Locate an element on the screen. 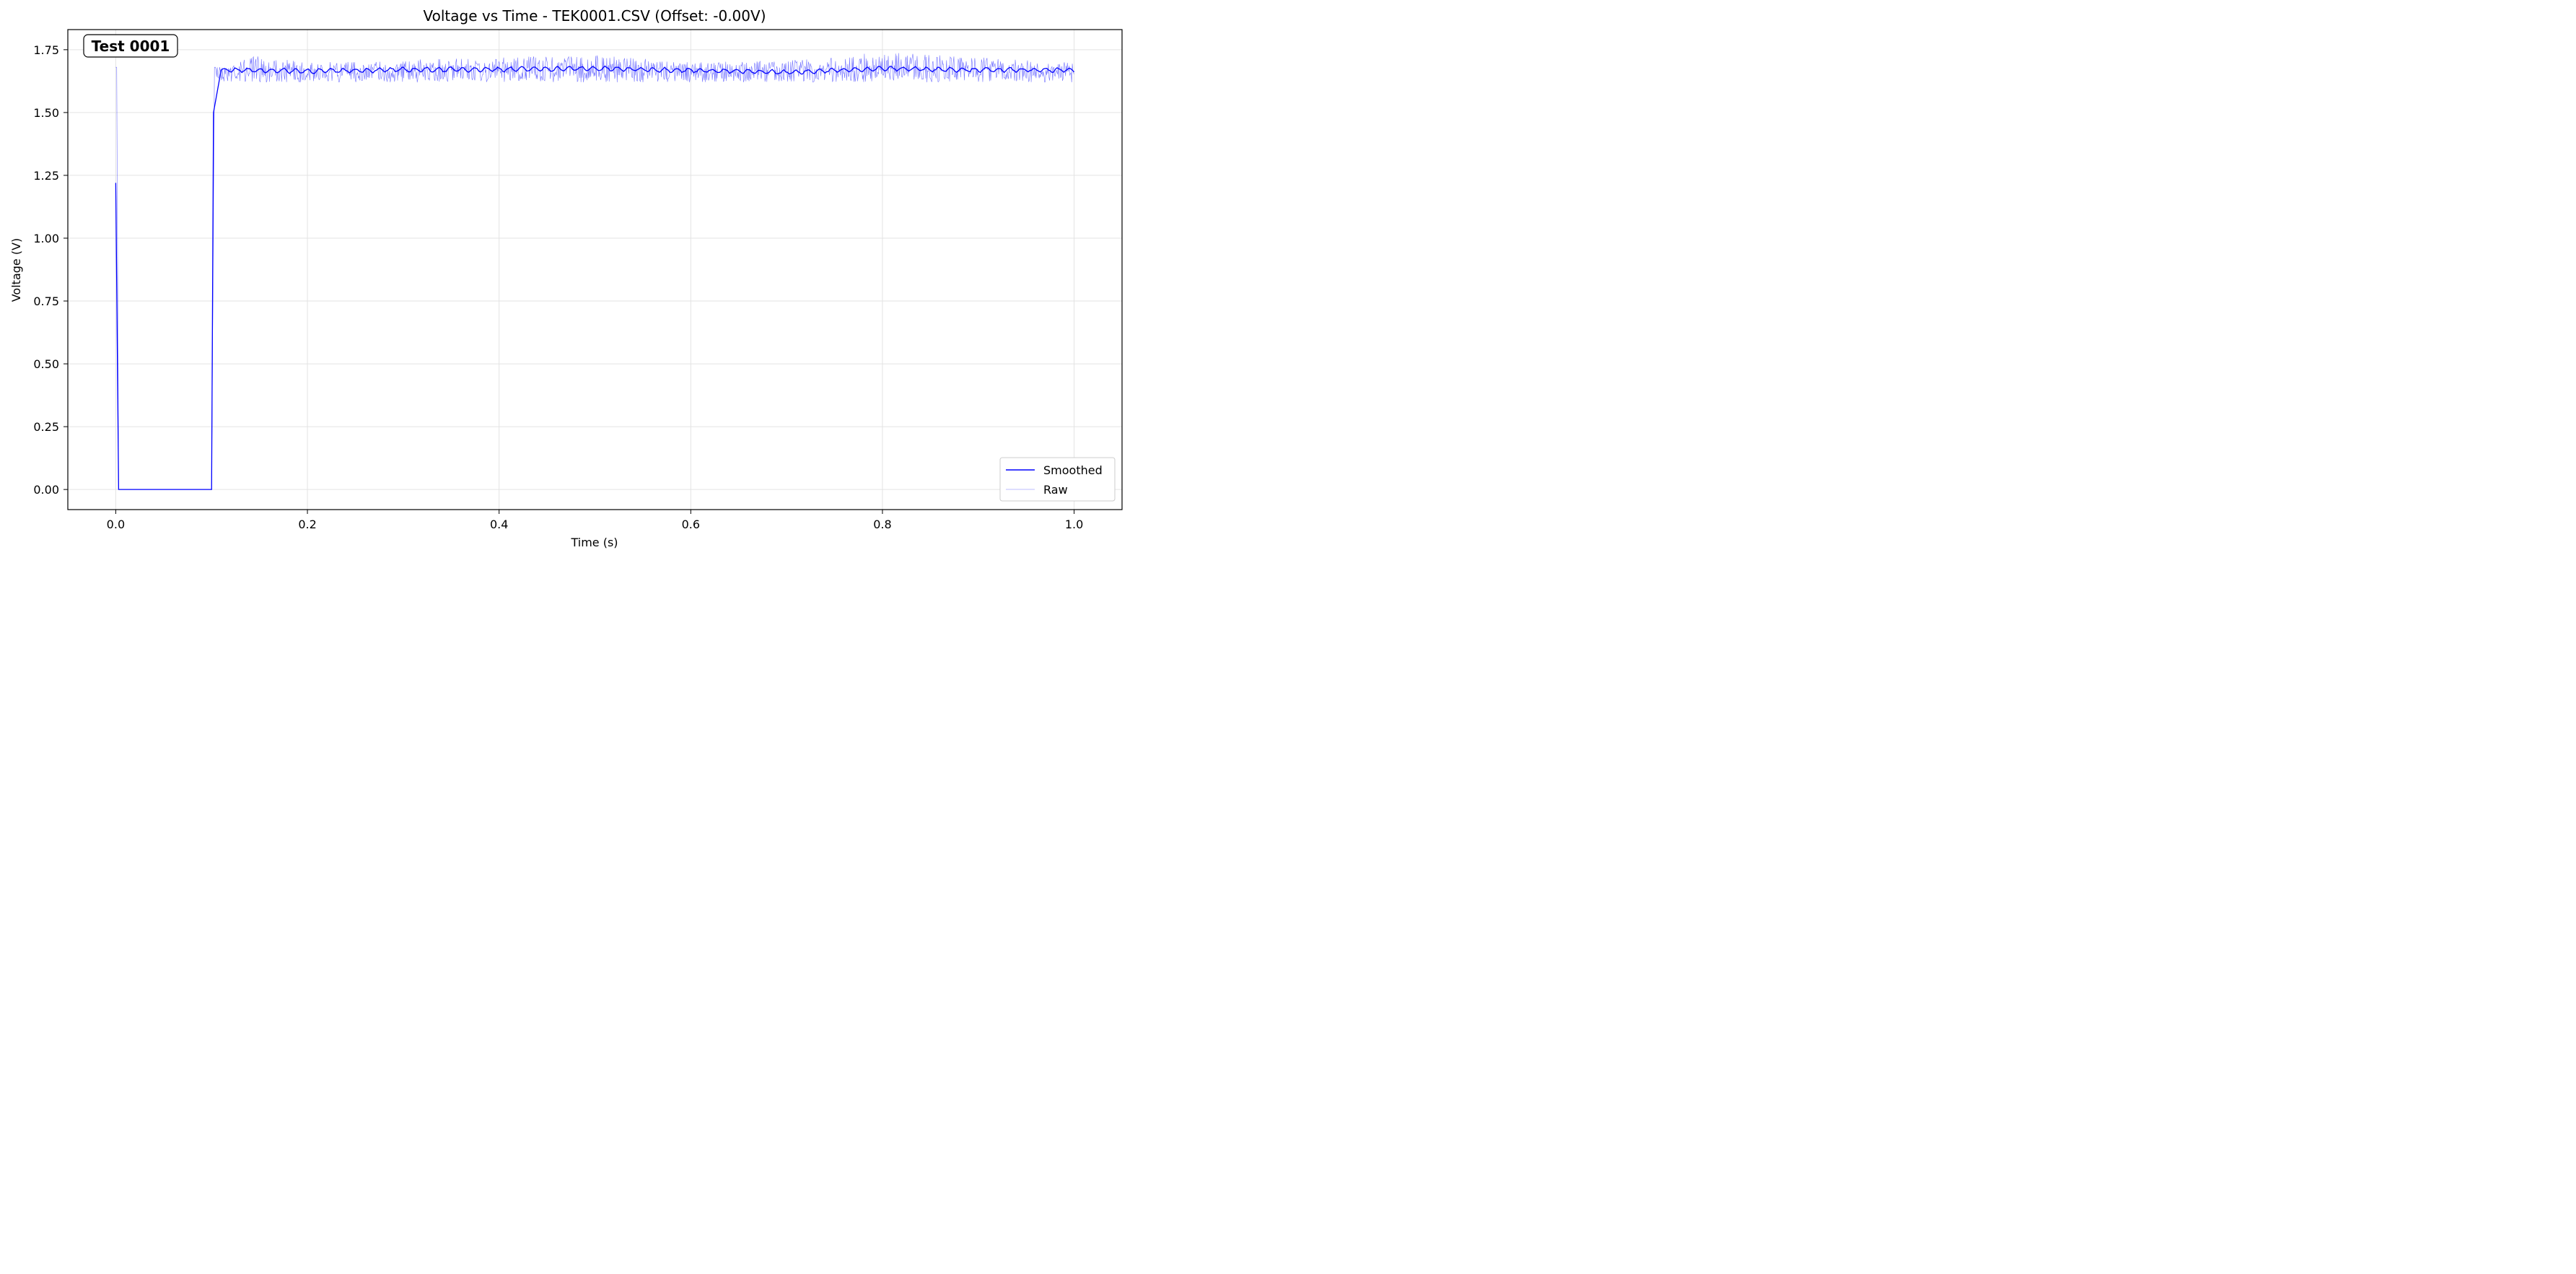  y-tick-label: 0.50 is located at coordinates (46, 364).